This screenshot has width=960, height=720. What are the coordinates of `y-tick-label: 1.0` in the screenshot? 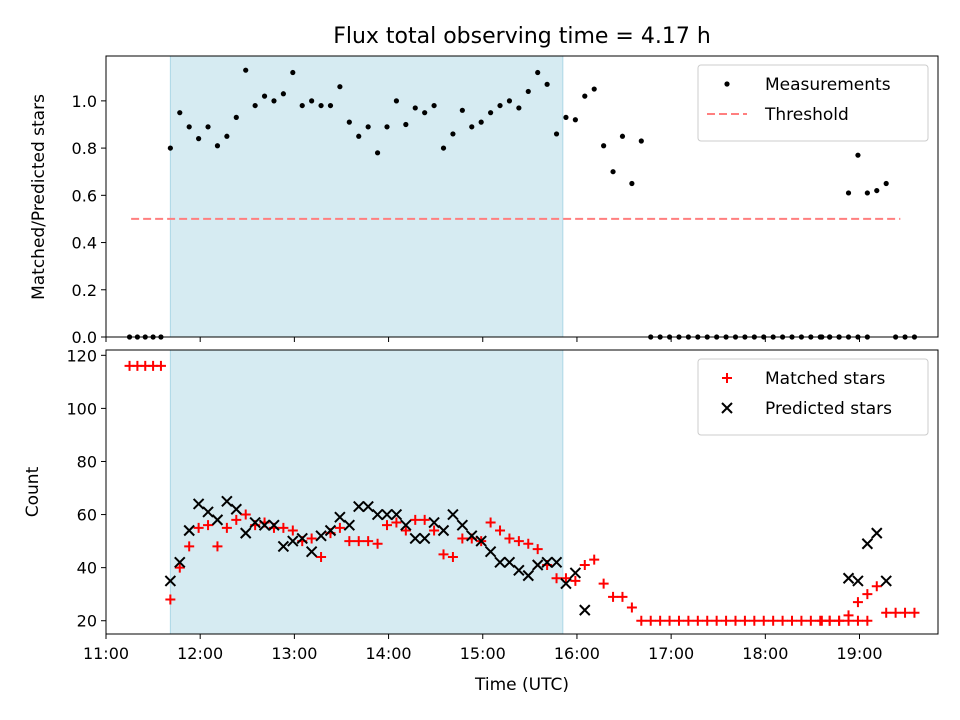 It's located at (84, 101).